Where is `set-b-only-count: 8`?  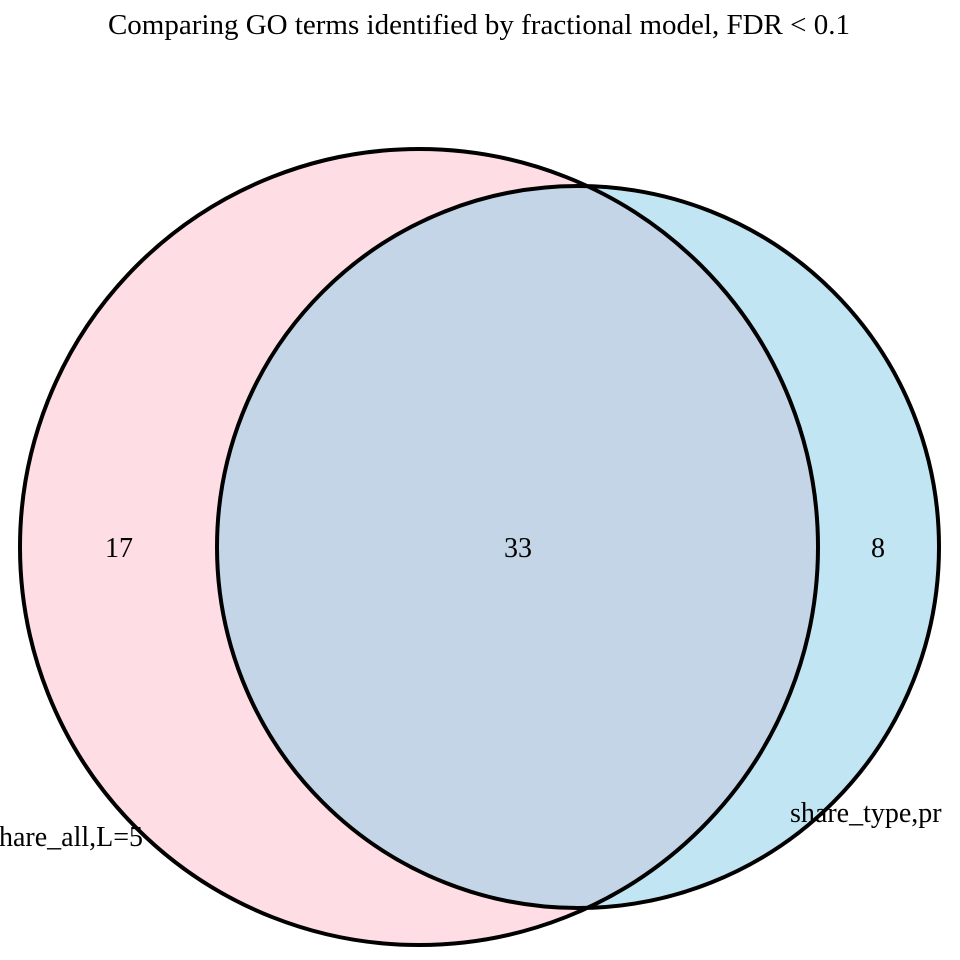
set-b-only-count: 8 is located at coordinates (878, 548).